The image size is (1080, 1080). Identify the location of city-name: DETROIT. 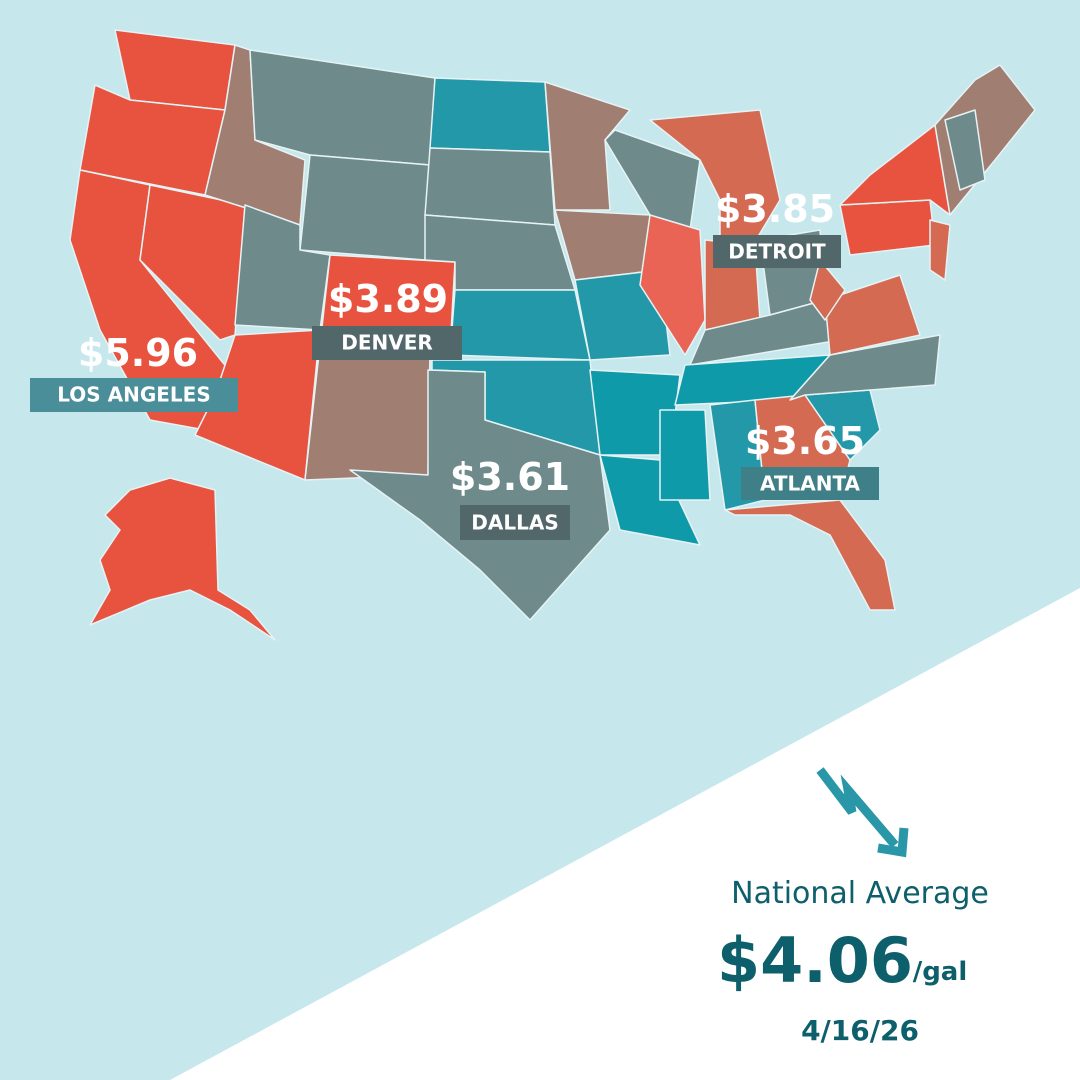
(777, 252).